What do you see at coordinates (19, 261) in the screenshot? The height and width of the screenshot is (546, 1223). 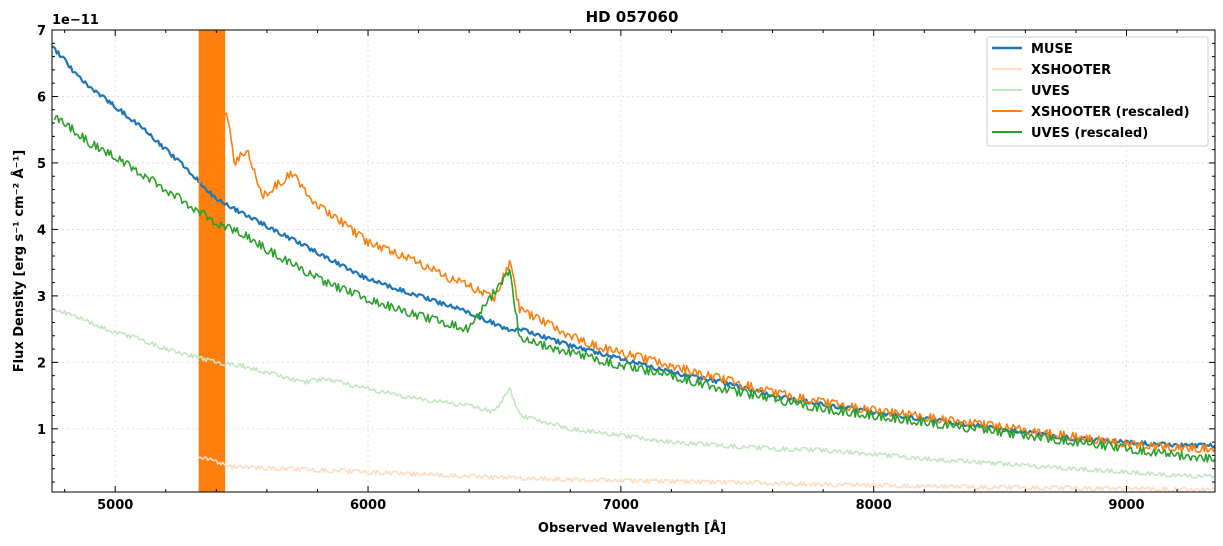 I see `y-axis-label: Flux Density [erg s⁻¹ cm⁻² Å⁻¹]` at bounding box center [19, 261].